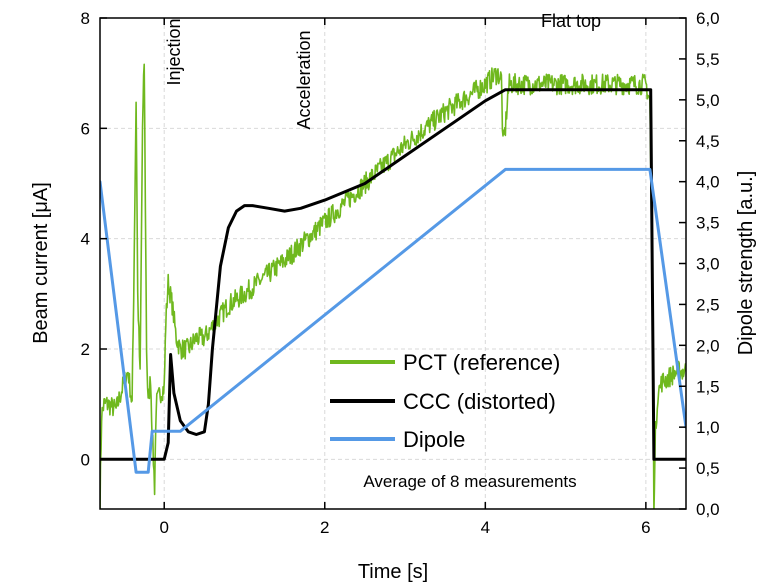  Describe the element at coordinates (708, 304) in the screenshot. I see `y2-tick-label: 2,5` at that location.